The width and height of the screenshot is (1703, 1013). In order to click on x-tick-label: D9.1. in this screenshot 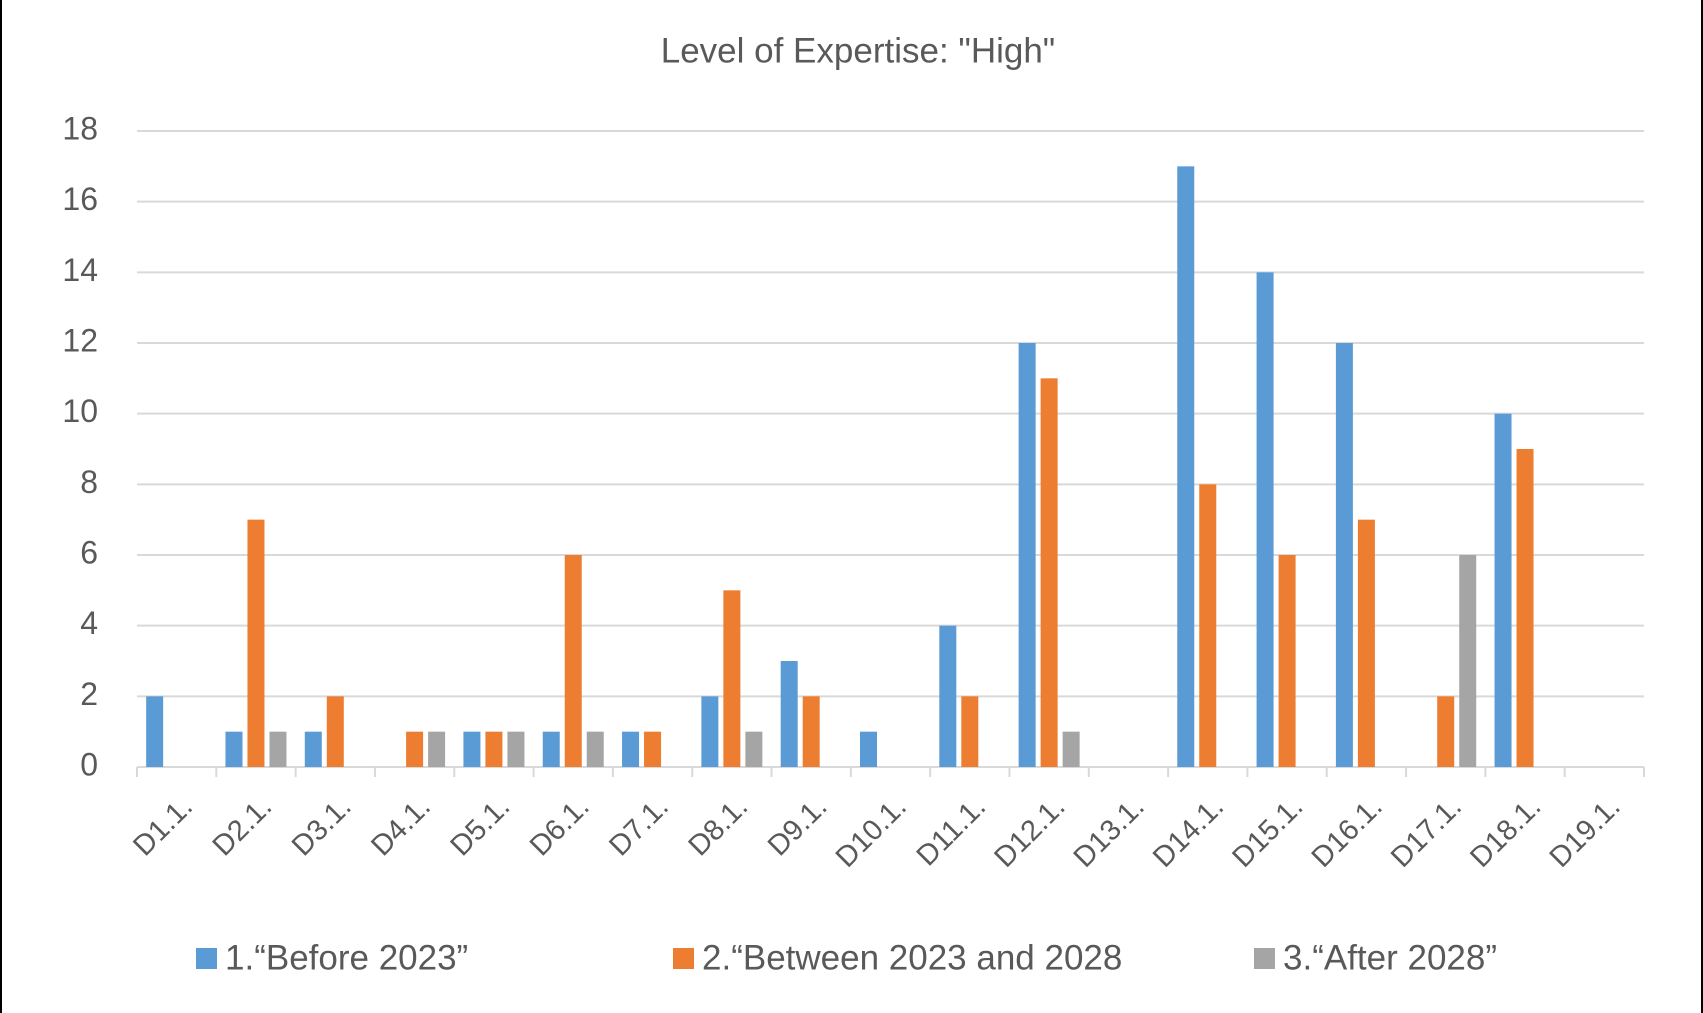, I will do `click(798, 827)`.